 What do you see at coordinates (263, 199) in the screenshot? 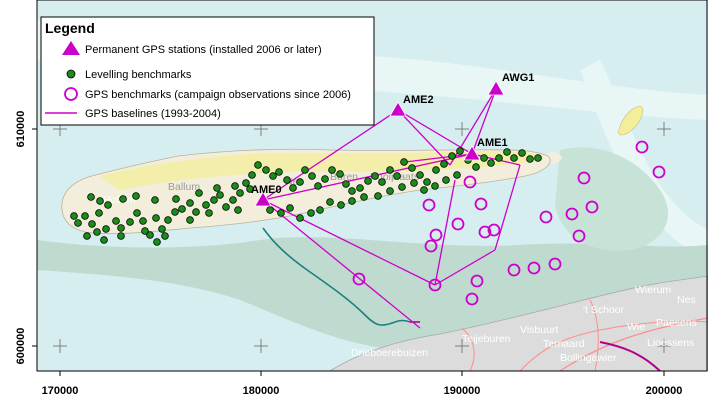
I see `station-triangle-ame0` at bounding box center [263, 199].